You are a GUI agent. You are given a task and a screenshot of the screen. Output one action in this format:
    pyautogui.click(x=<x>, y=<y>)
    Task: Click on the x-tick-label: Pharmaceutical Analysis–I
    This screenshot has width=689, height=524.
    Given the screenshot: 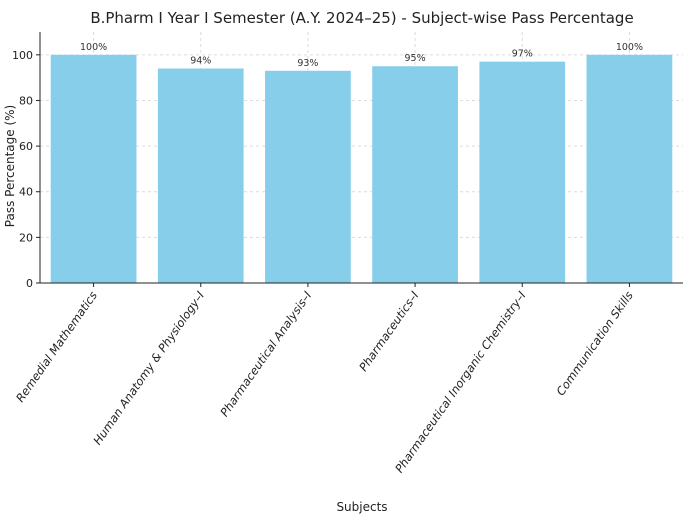 What is the action you would take?
    pyautogui.click(x=265, y=353)
    